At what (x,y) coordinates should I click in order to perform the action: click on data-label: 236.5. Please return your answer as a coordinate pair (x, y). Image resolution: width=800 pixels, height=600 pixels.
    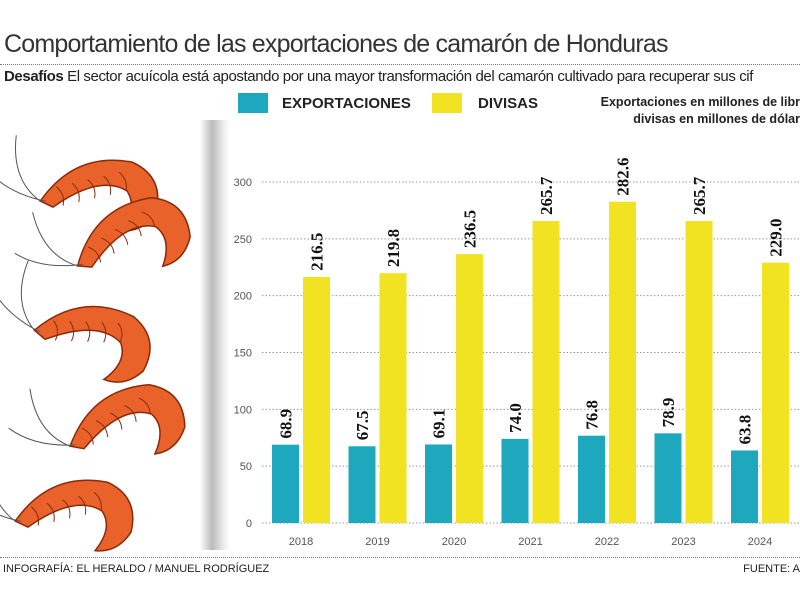
    Looking at the image, I should click on (470, 229).